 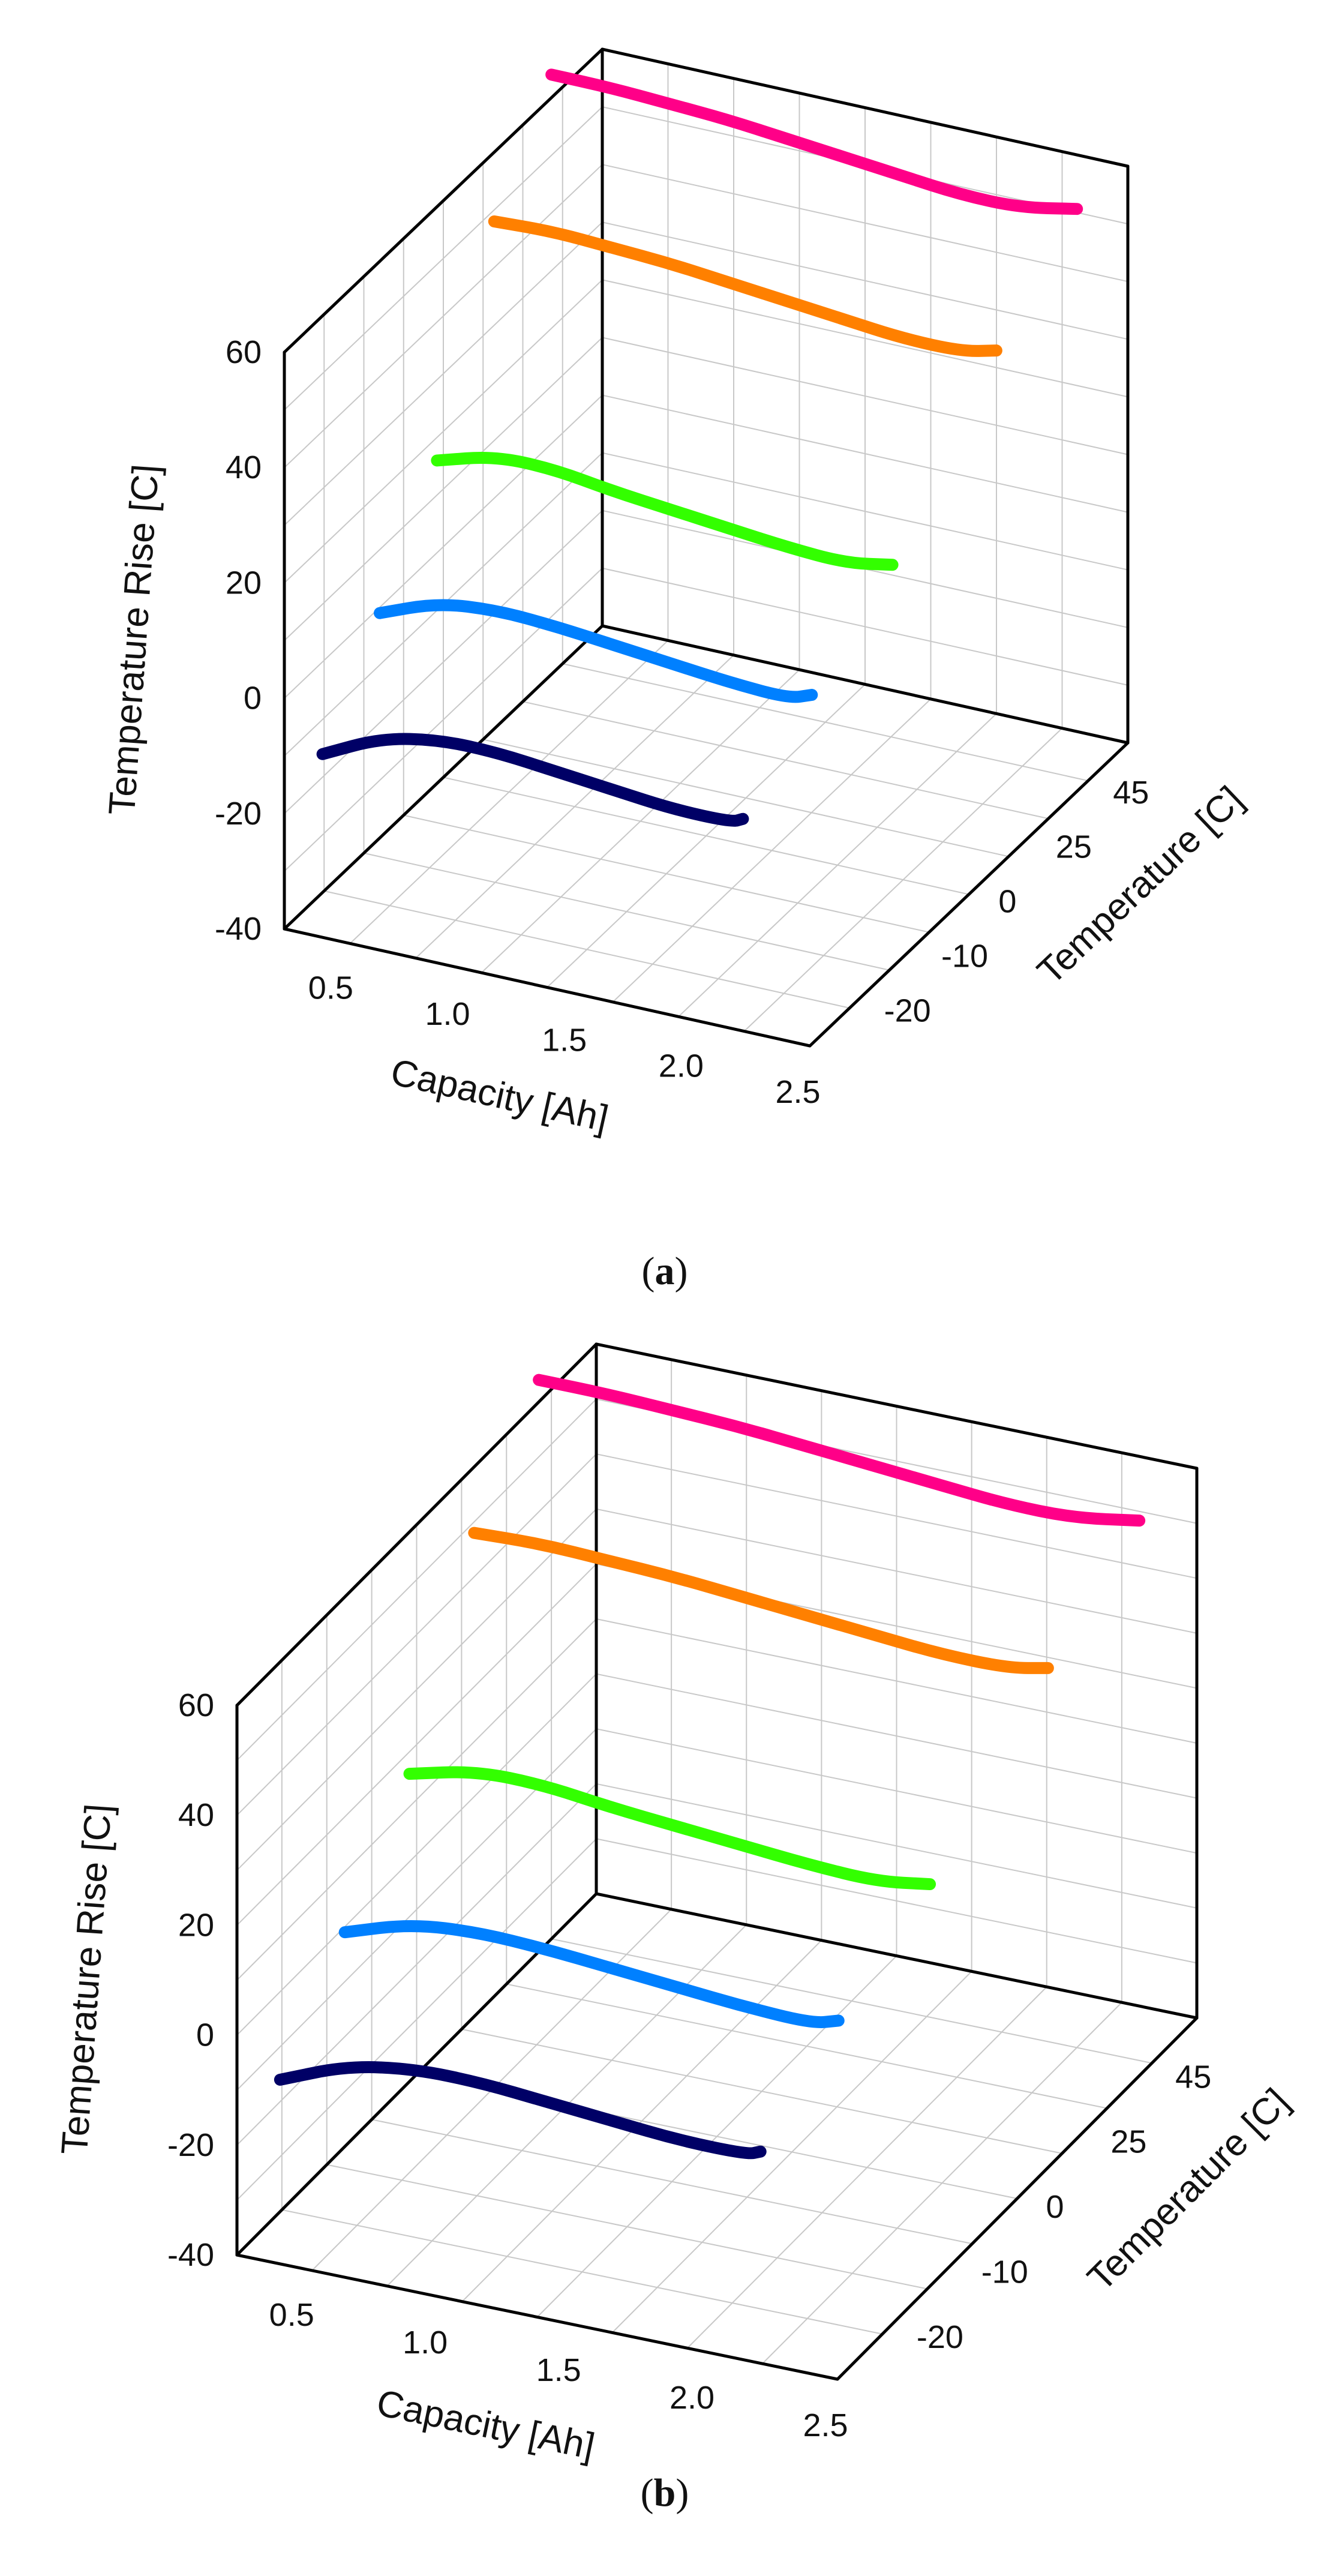 I want to click on x-tick-label: 1.5, so click(x=564, y=1040).